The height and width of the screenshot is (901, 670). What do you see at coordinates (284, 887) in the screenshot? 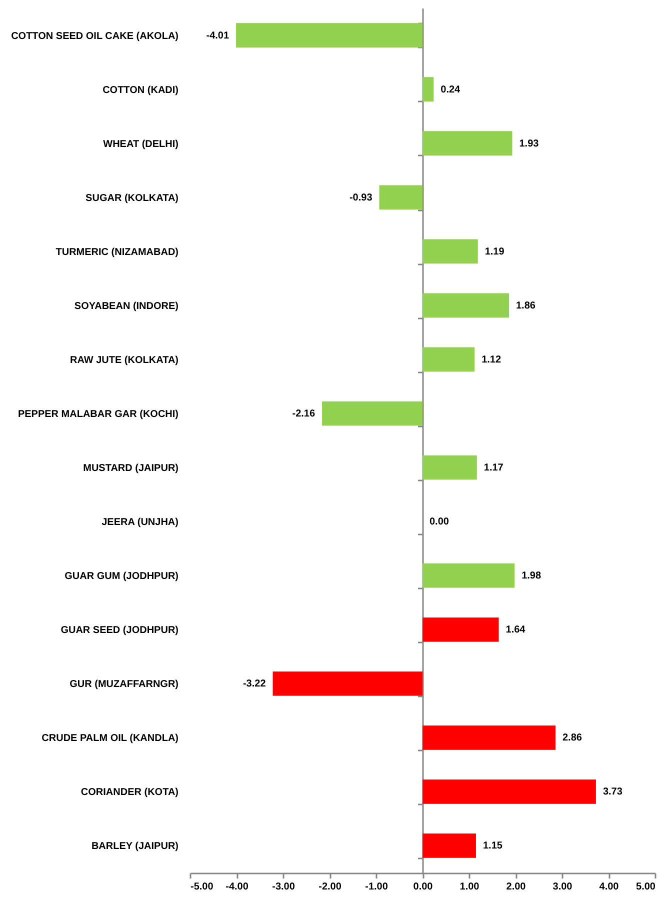
I see `x-tick-label: -3.00` at bounding box center [284, 887].